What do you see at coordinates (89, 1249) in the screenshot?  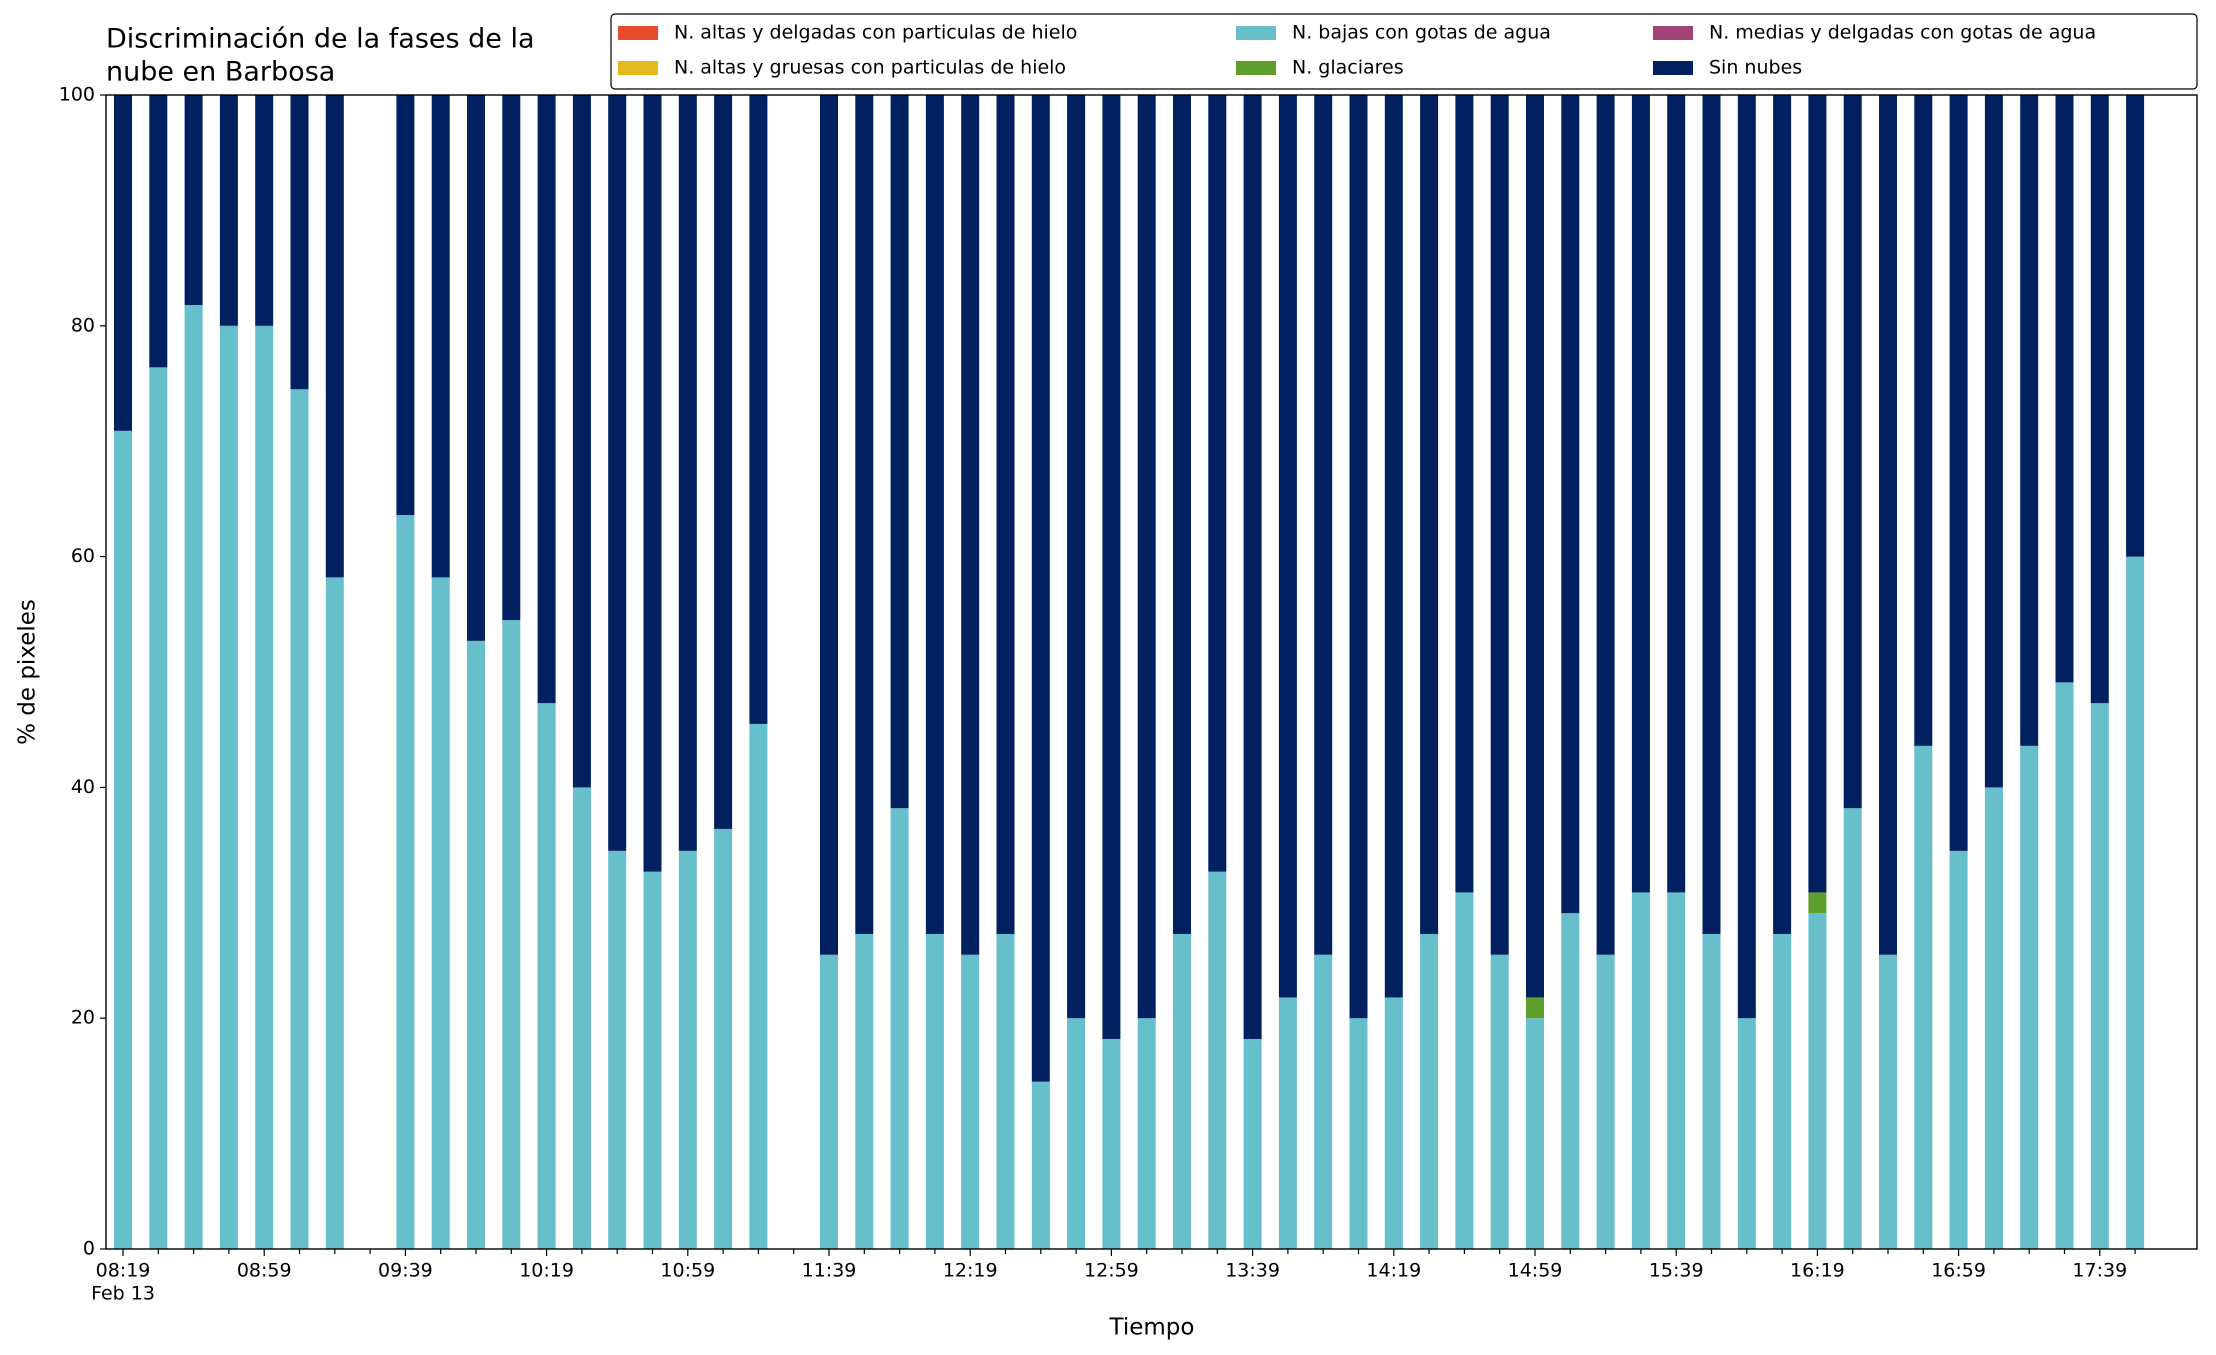 I see `y-tick-label: 0` at bounding box center [89, 1249].